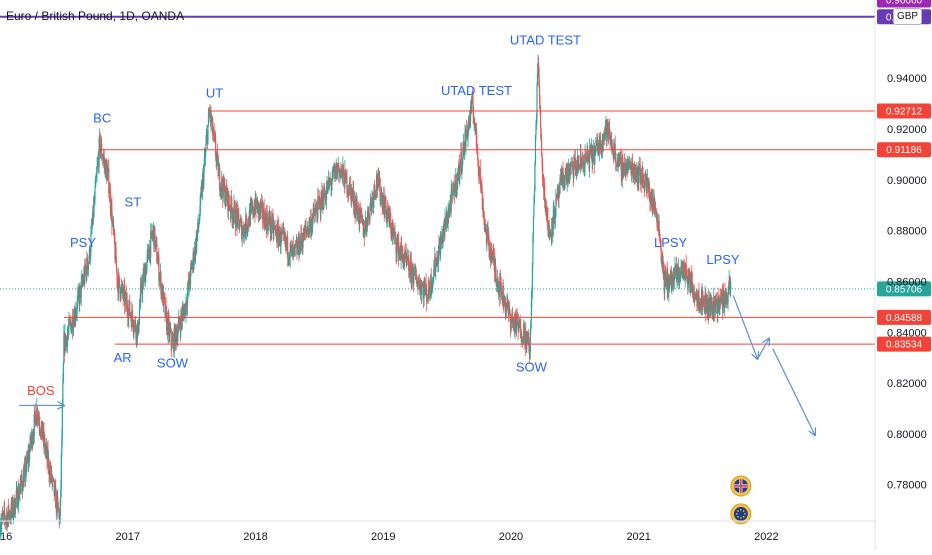  I want to click on y-tick-label-3: 0.84000, so click(907, 333).